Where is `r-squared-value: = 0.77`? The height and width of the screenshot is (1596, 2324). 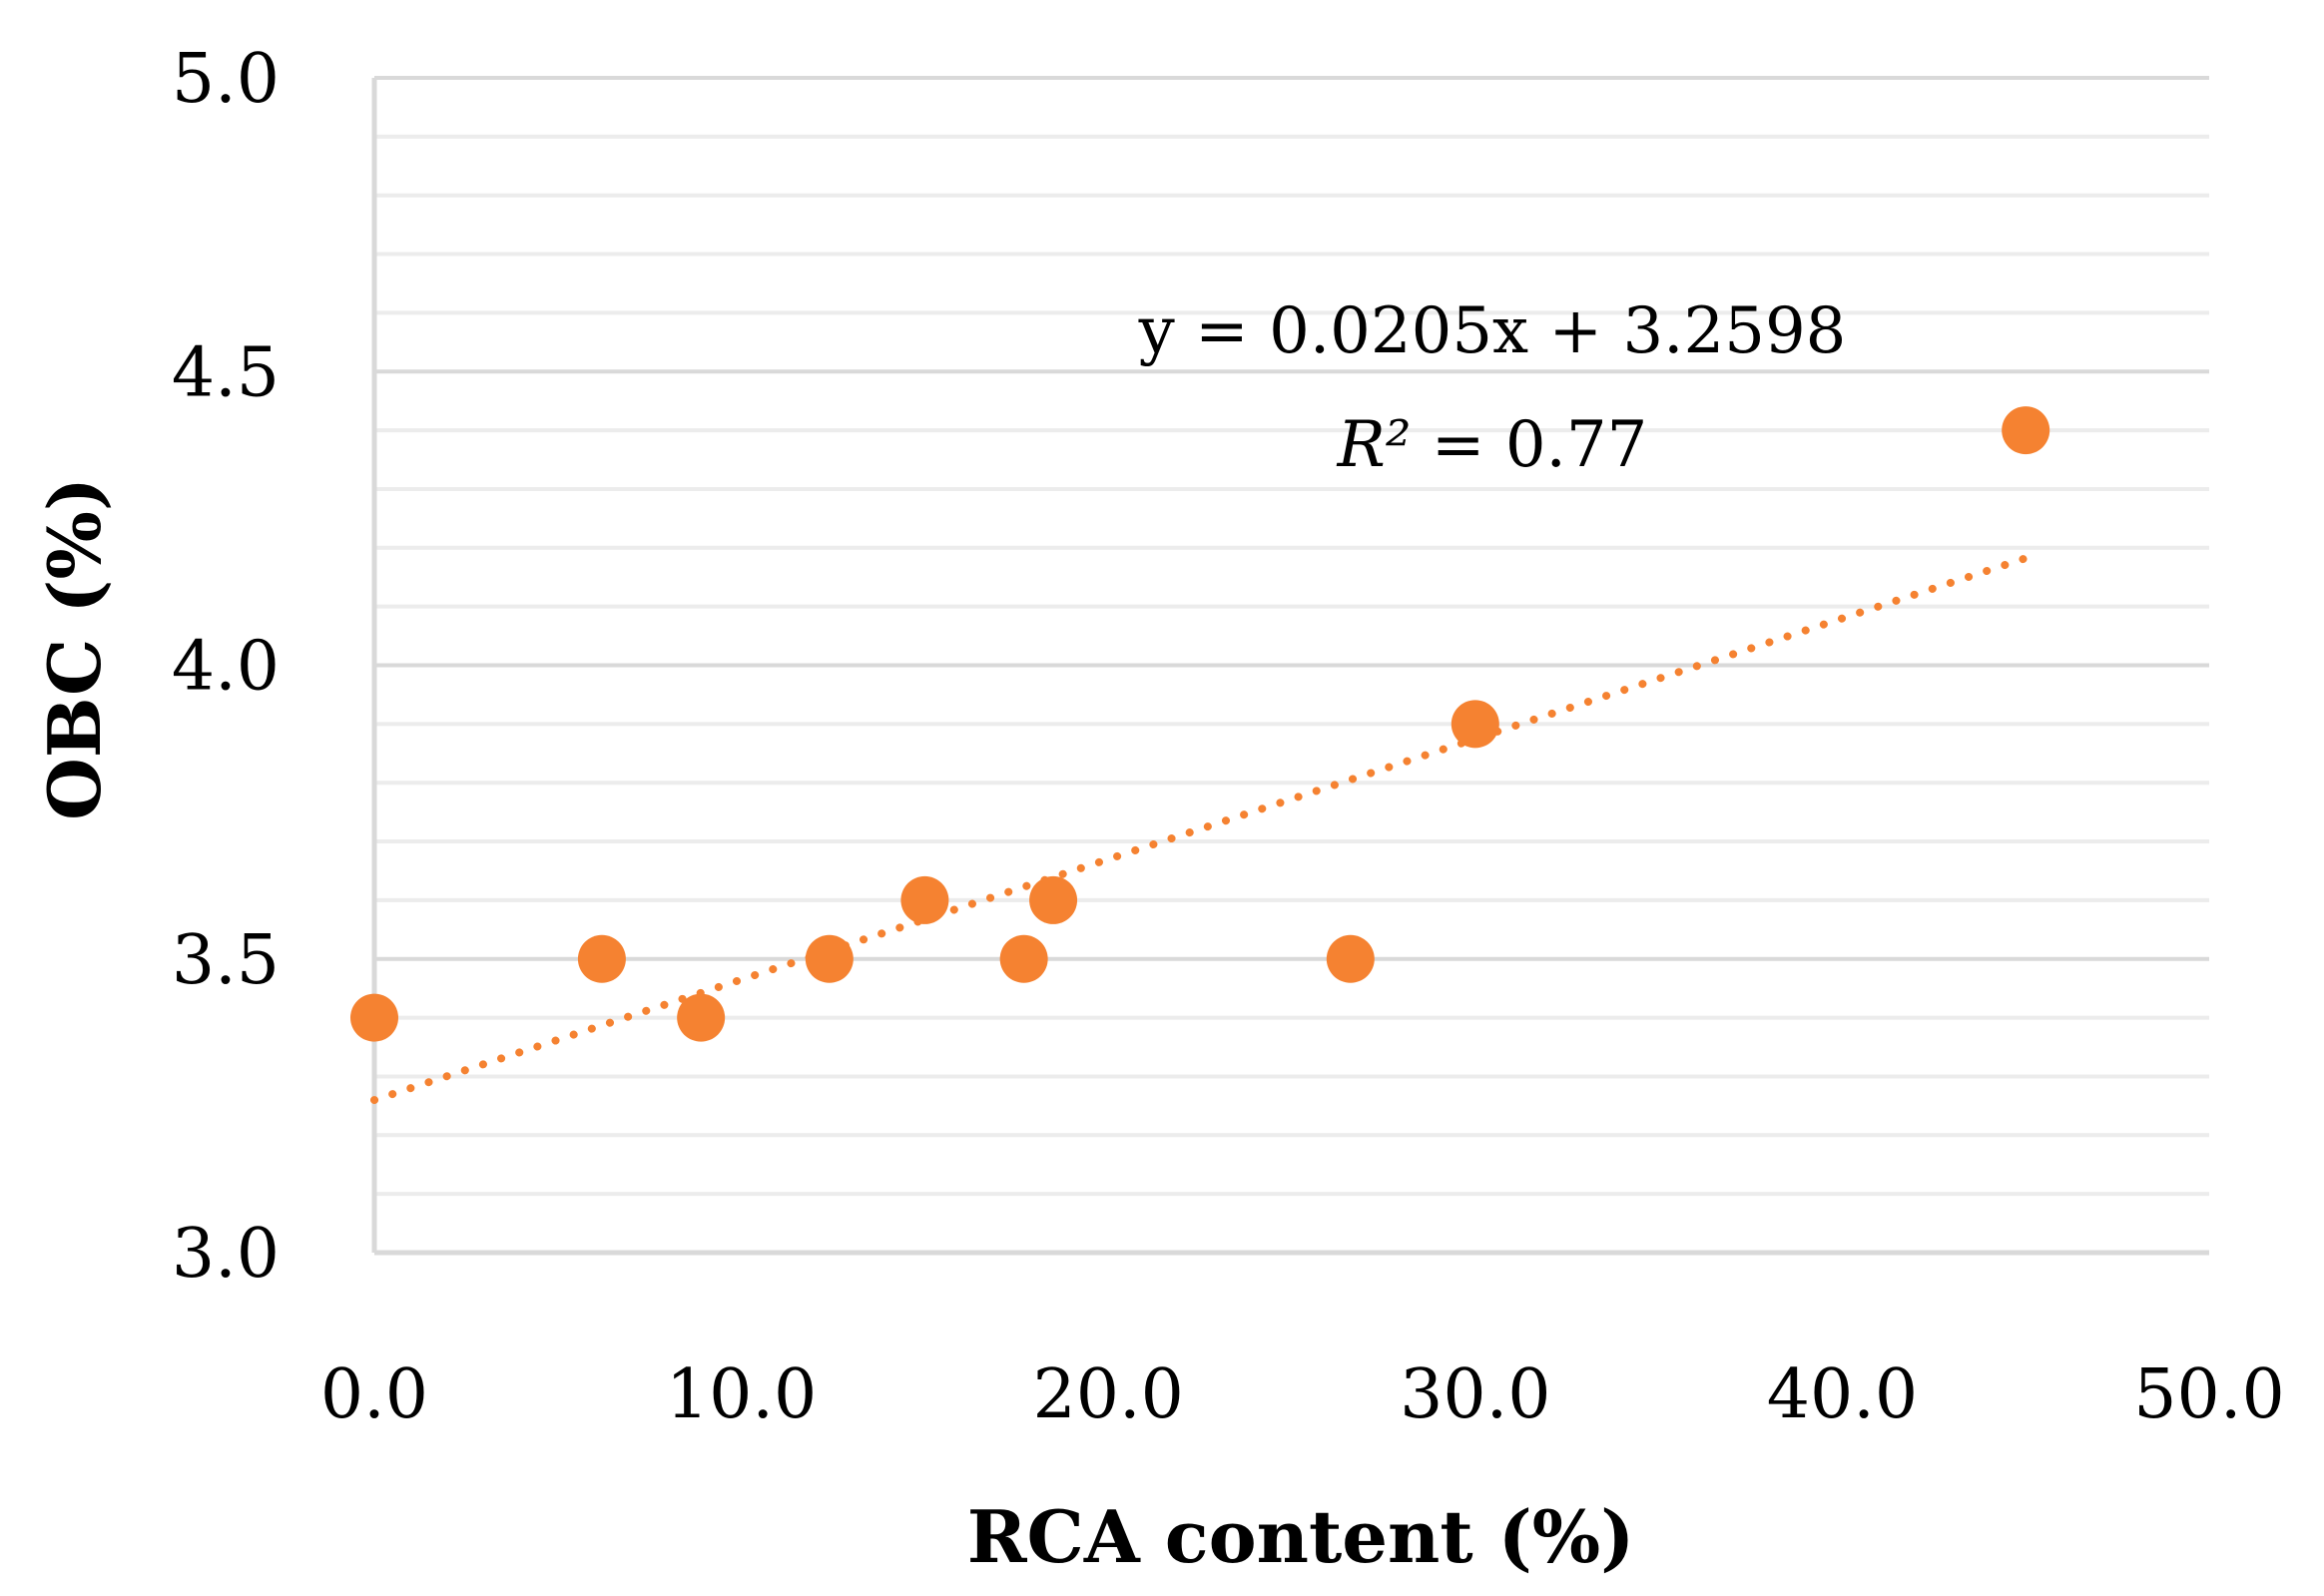
r-squared-value: = 0.77 is located at coordinates (1530, 445).